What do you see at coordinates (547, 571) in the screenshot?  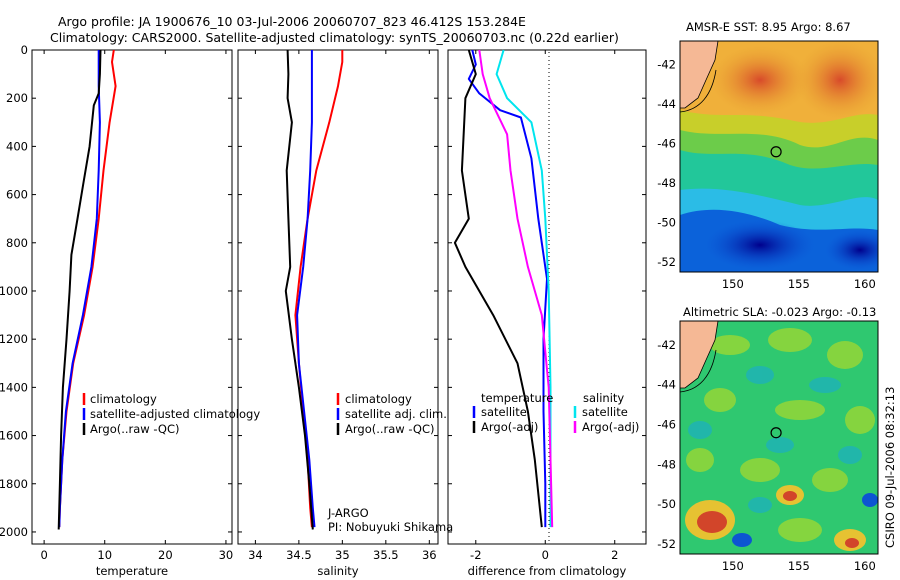 I see `x-axis-label: difference from climatology` at bounding box center [547, 571].